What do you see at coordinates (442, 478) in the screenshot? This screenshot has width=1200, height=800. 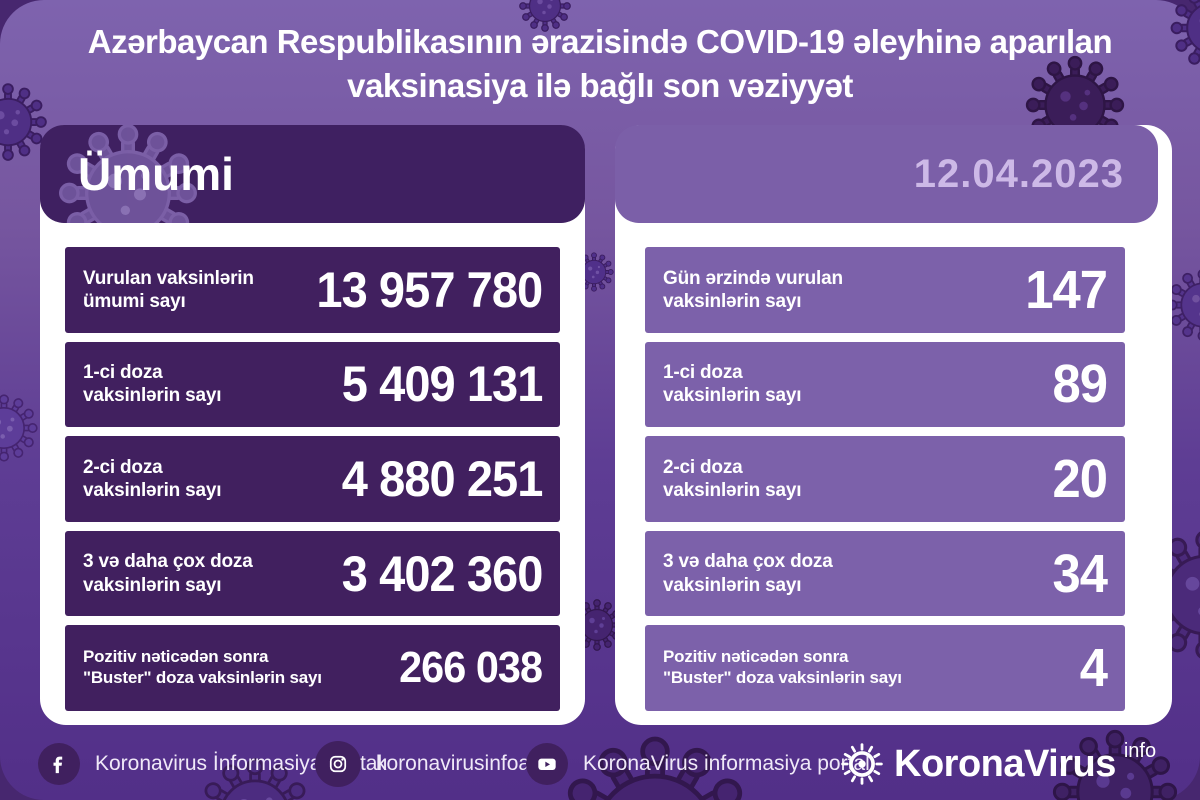 I see `stat-value: 4 880 251` at bounding box center [442, 478].